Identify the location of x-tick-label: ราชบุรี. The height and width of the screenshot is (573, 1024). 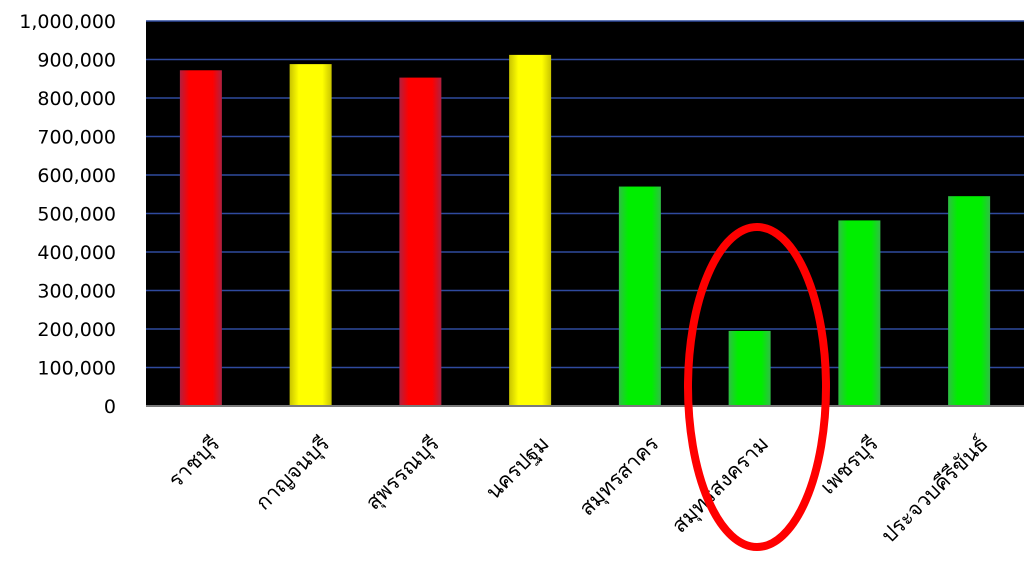
(194, 462).